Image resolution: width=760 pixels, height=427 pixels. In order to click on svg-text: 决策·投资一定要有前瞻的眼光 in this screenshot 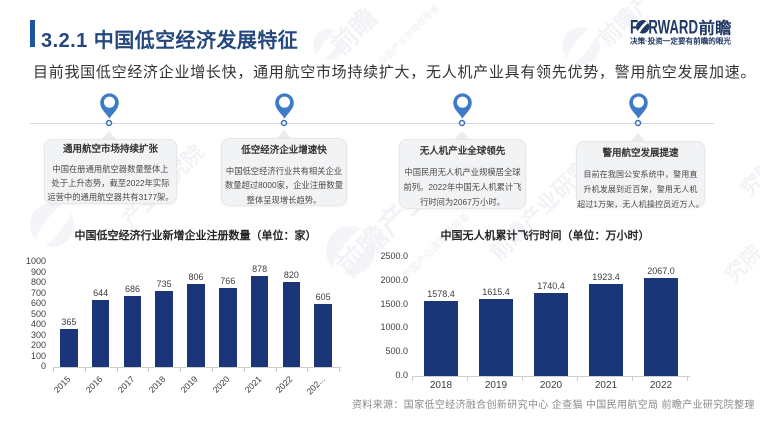, I will do `click(681, 41)`.